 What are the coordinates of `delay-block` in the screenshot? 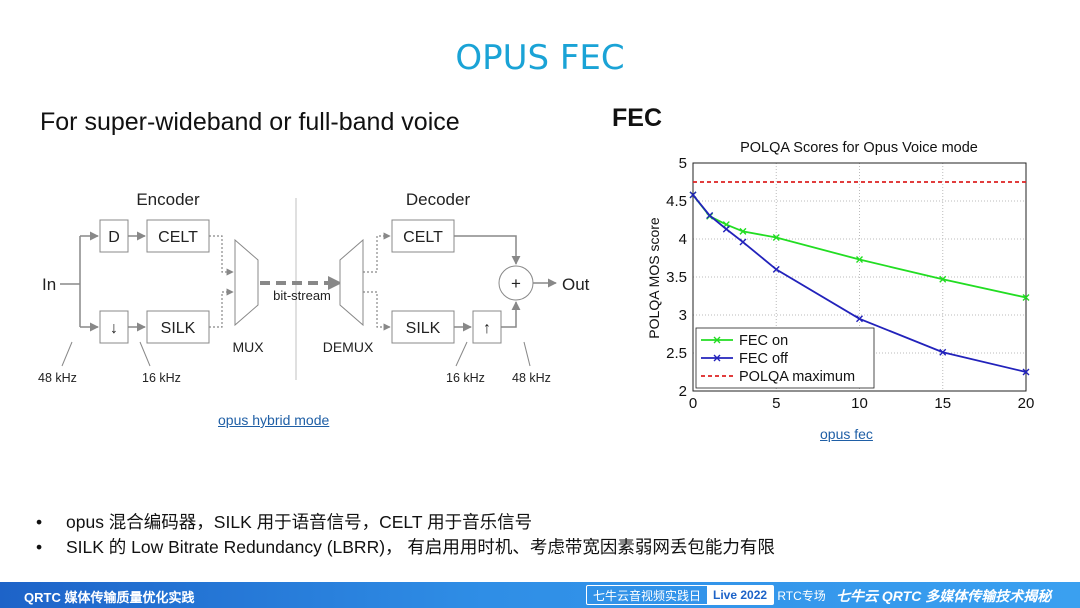 It's located at (114, 236).